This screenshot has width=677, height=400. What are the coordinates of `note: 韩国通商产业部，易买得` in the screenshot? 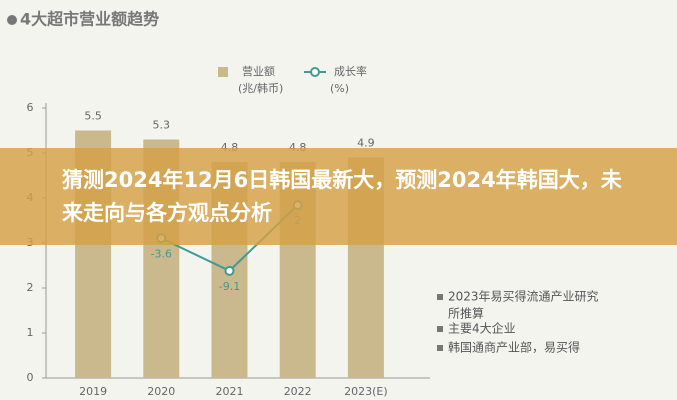 It's located at (514, 347).